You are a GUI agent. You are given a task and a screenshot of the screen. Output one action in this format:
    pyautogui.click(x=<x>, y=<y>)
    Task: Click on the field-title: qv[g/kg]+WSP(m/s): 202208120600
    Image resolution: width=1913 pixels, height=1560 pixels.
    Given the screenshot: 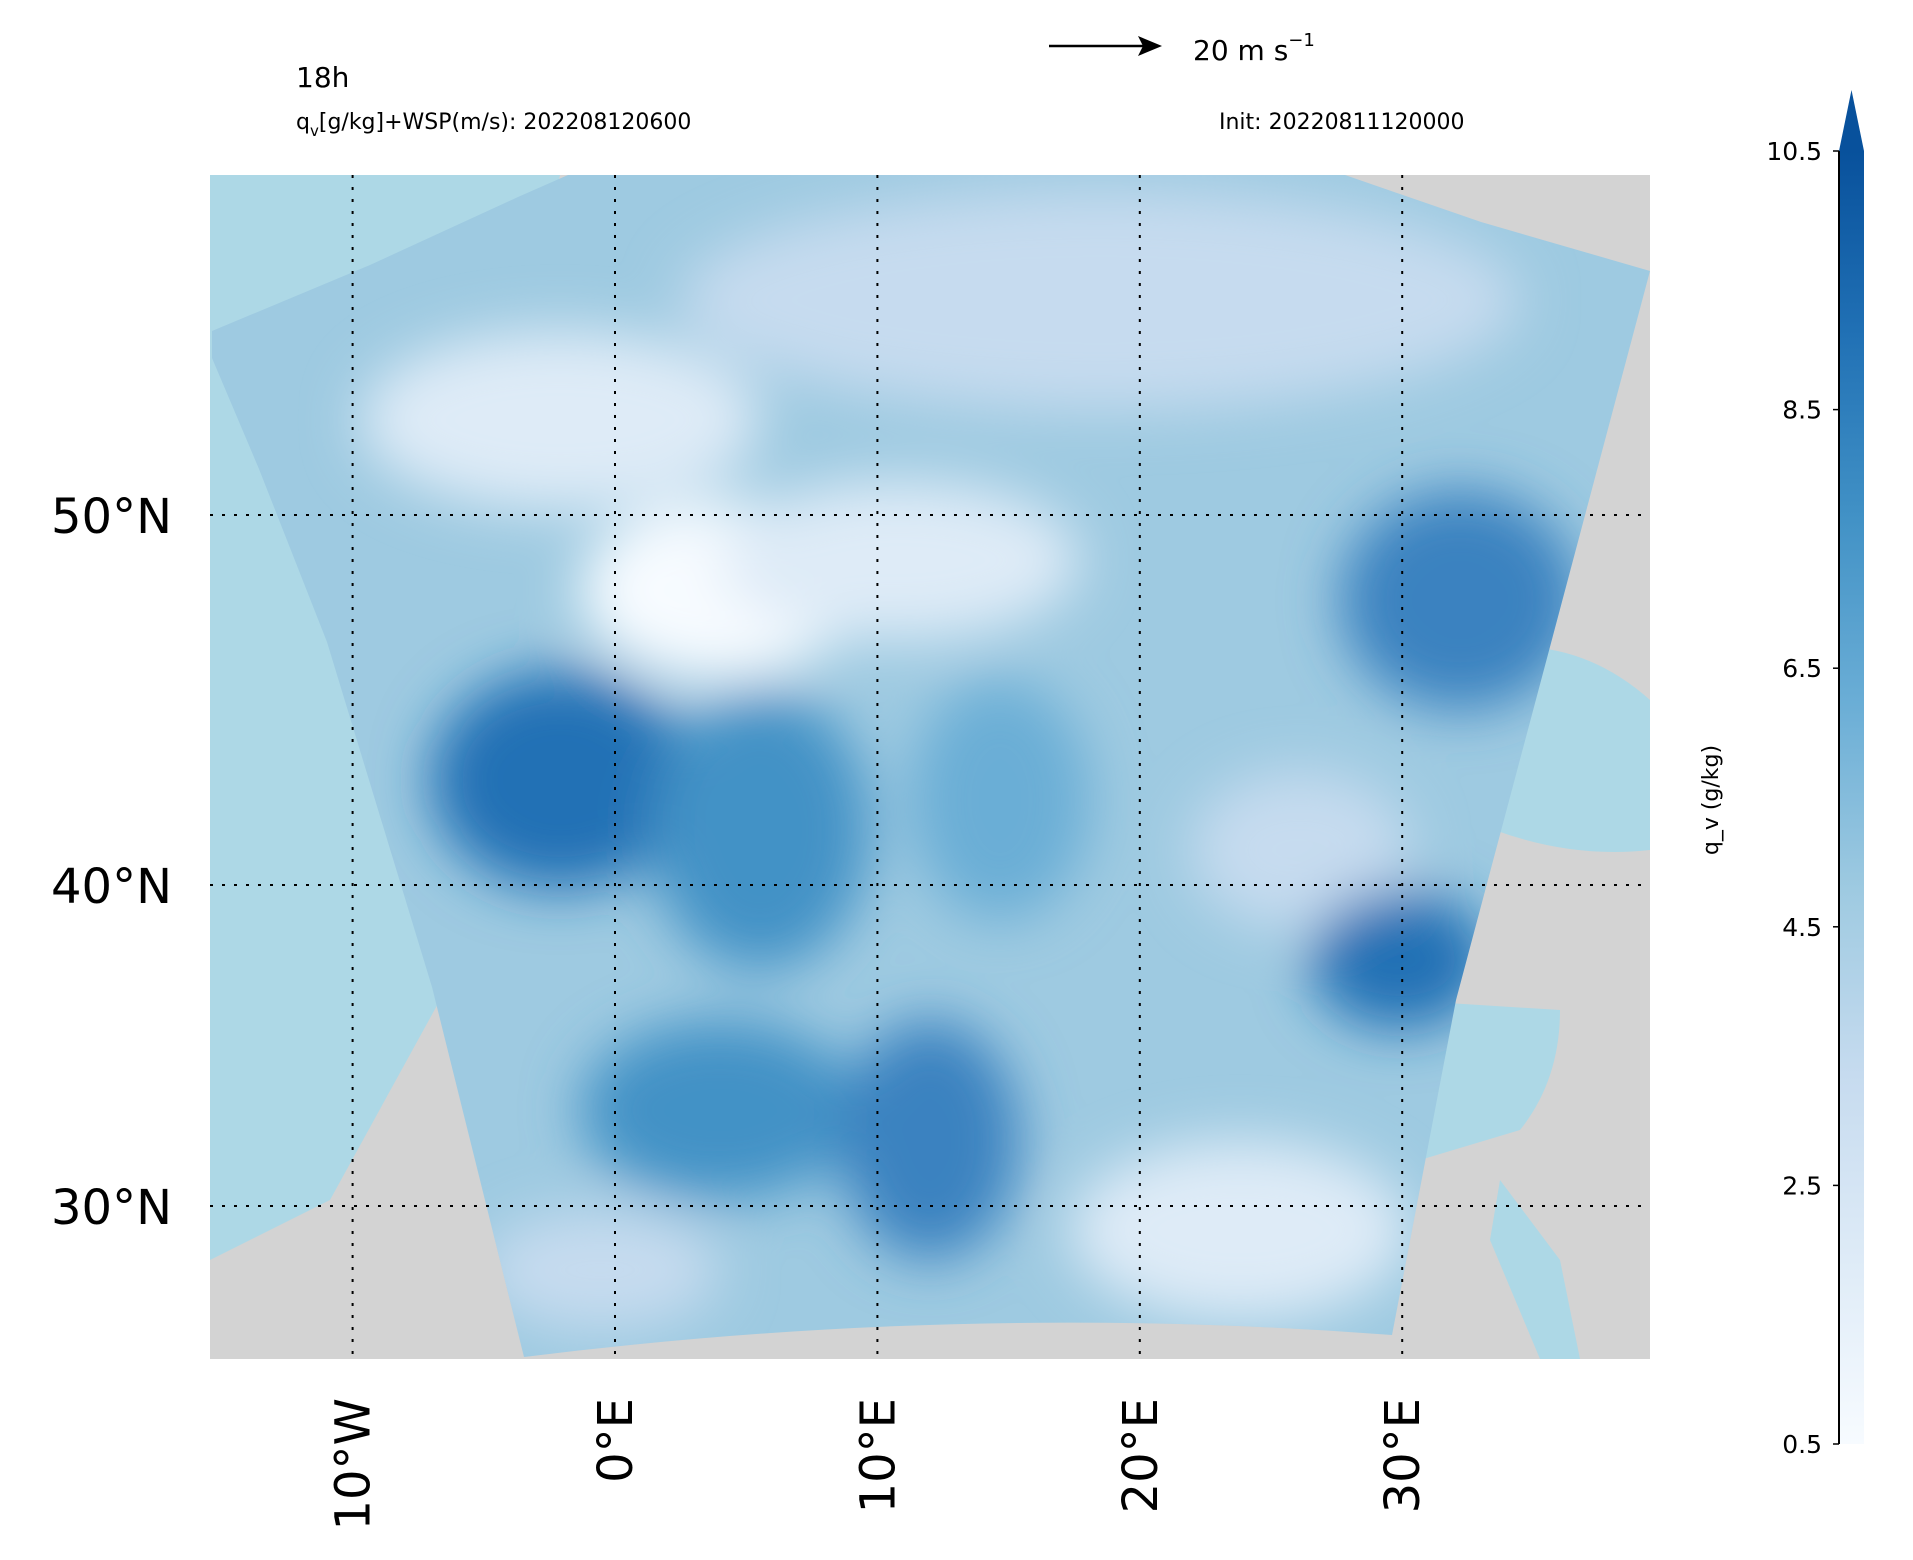 What is the action you would take?
    pyautogui.click(x=493, y=125)
    